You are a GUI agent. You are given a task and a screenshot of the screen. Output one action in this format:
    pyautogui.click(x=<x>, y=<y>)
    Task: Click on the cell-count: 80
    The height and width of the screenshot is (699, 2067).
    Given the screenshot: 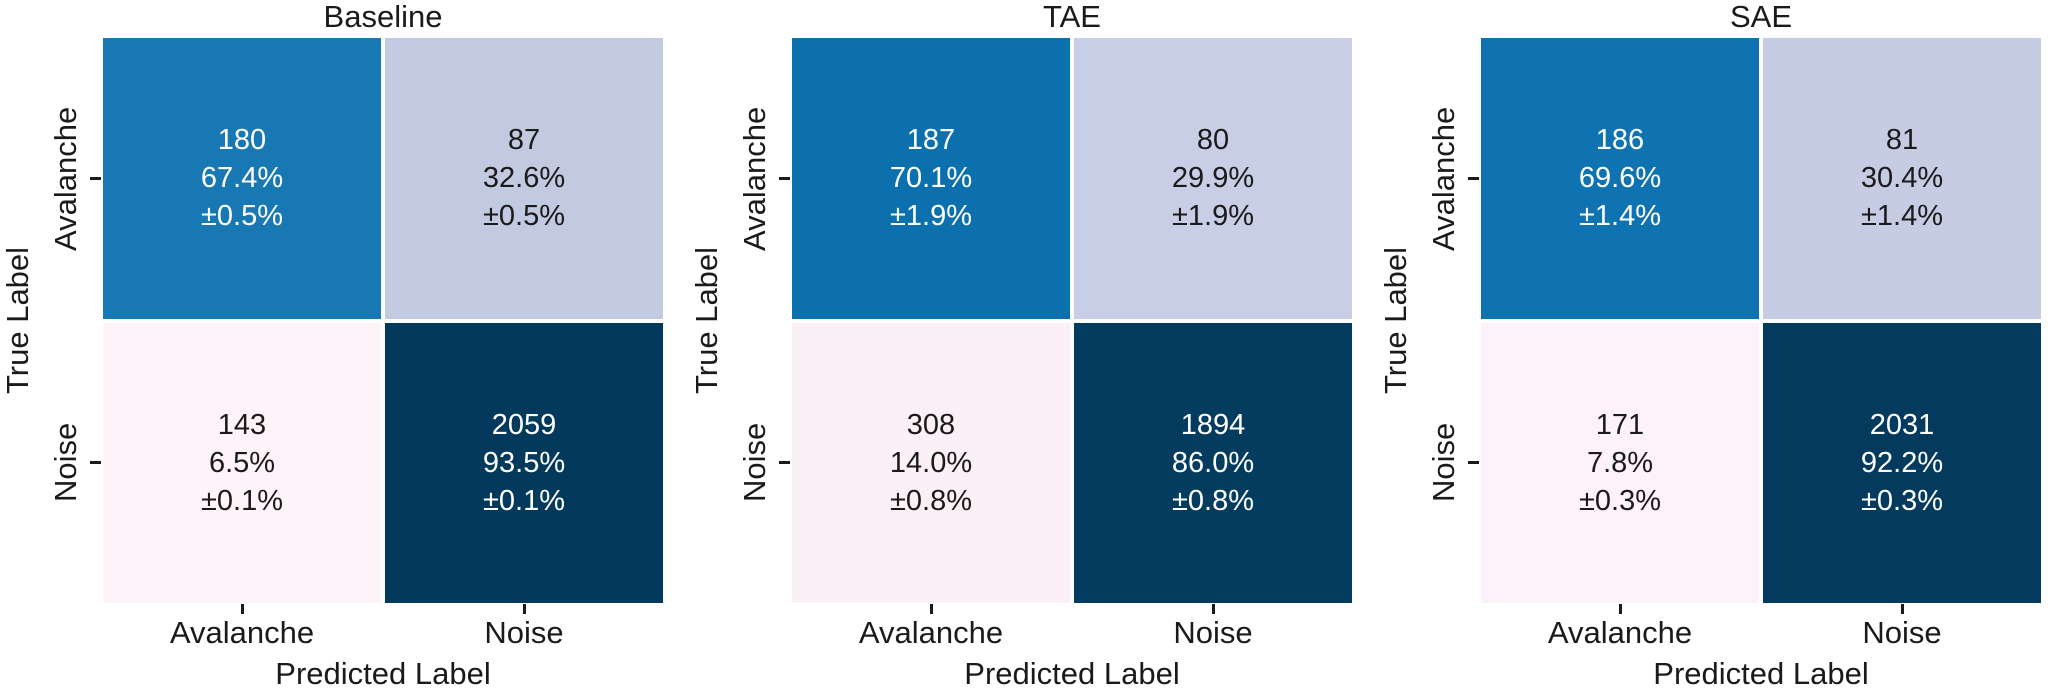 What is the action you would take?
    pyautogui.click(x=1213, y=140)
    